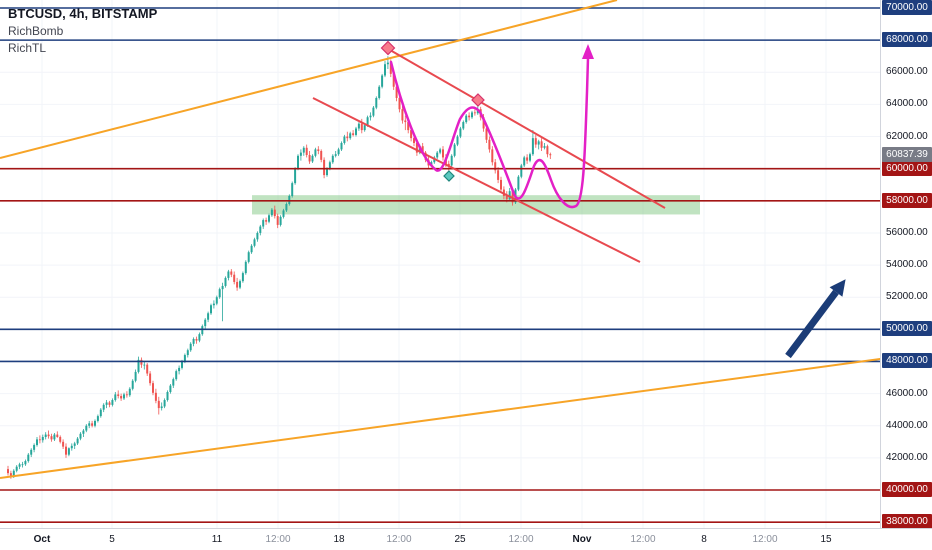  I want to click on price-level-label-48000.00: 48000.00, so click(907, 361).